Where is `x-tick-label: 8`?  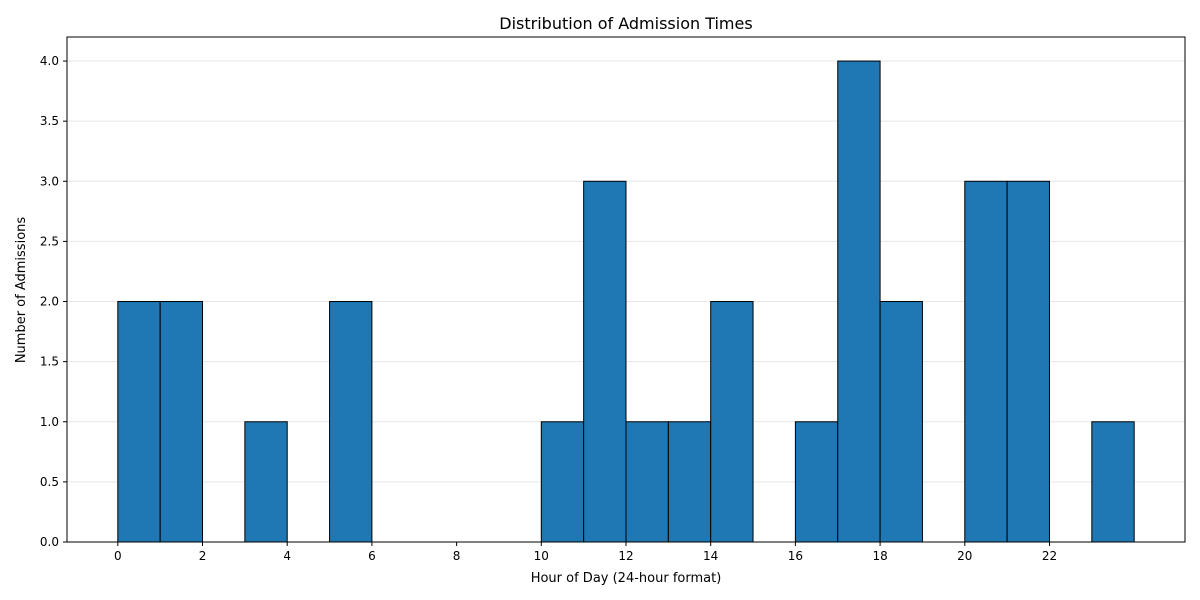
x-tick-label: 8 is located at coordinates (457, 556).